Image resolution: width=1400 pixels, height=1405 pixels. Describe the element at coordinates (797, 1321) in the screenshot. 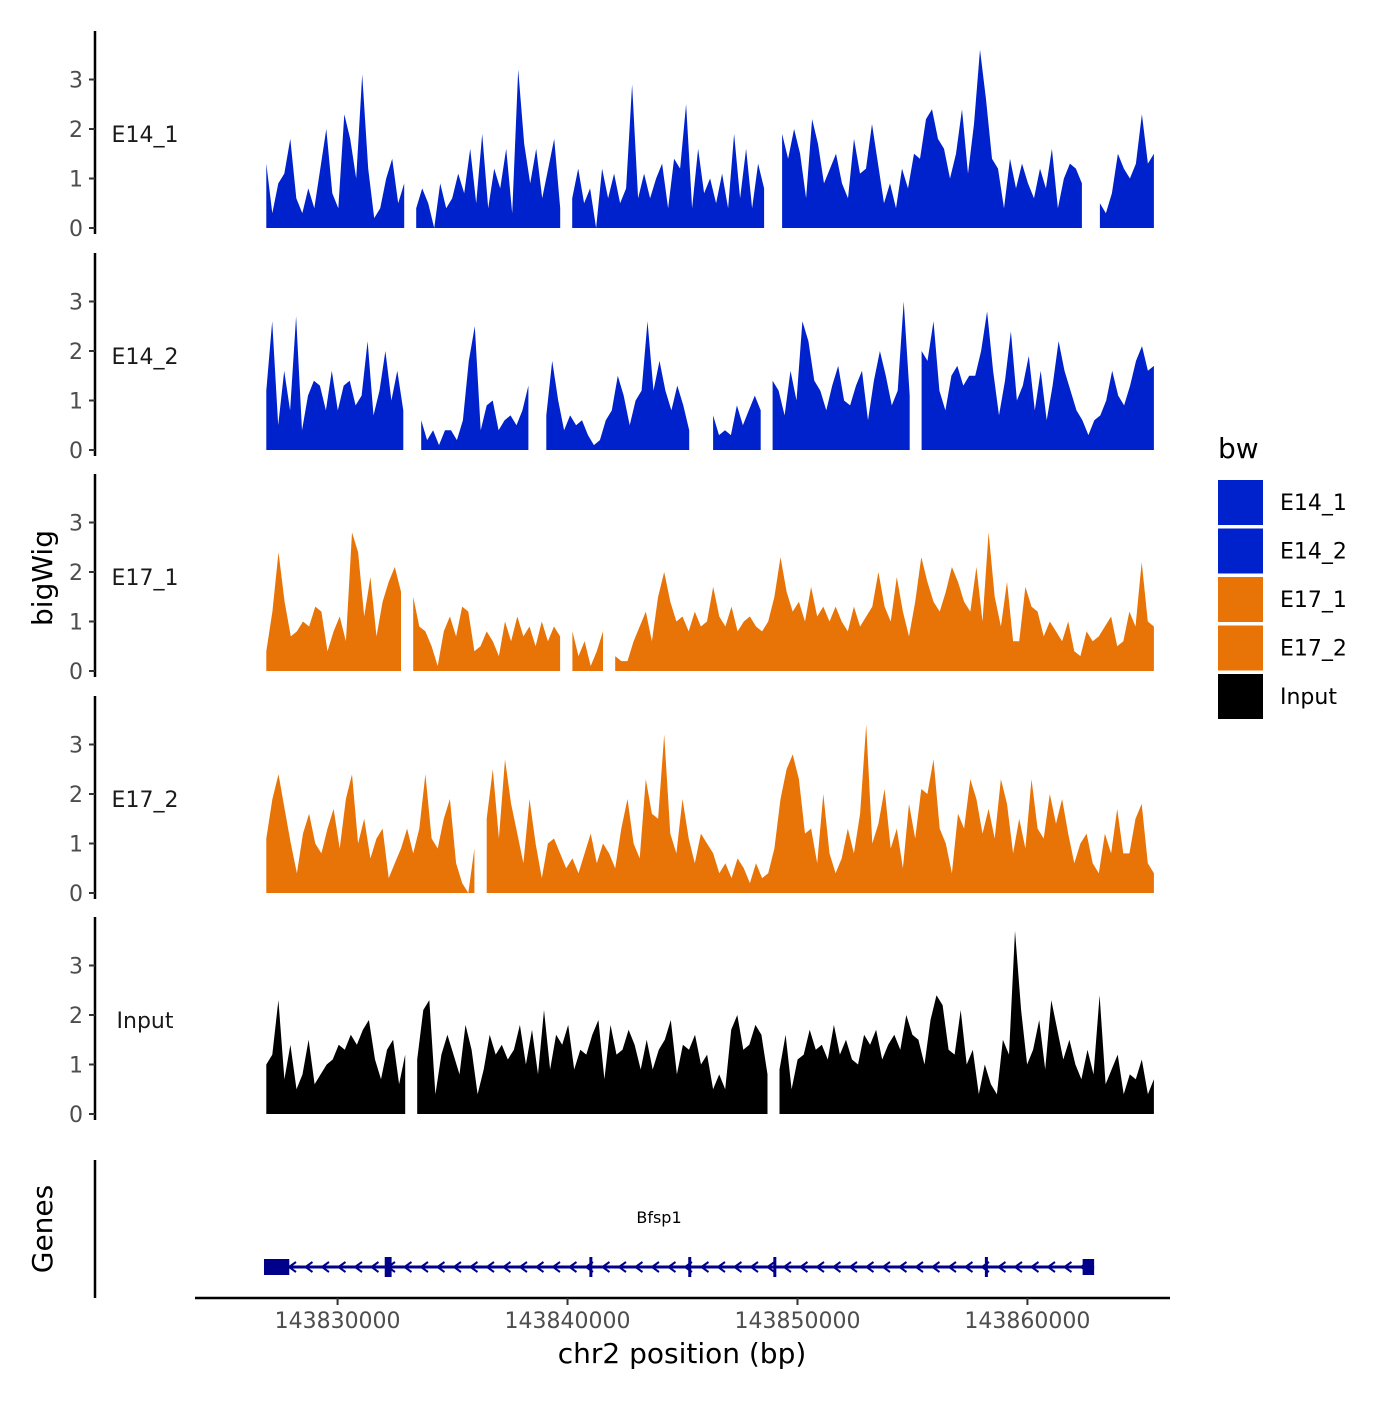

I see `x-tick-label-143850000: 143850000` at that location.